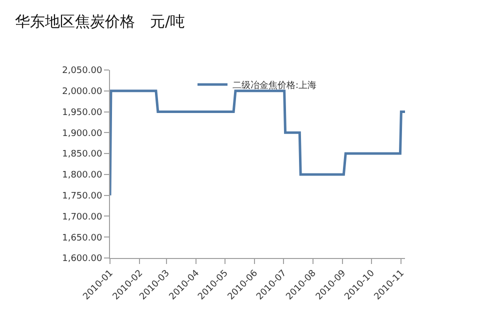  Describe the element at coordinates (100, 21) in the screenshot. I see `chart-title: 华东地区焦炭价格 元/吨` at that location.